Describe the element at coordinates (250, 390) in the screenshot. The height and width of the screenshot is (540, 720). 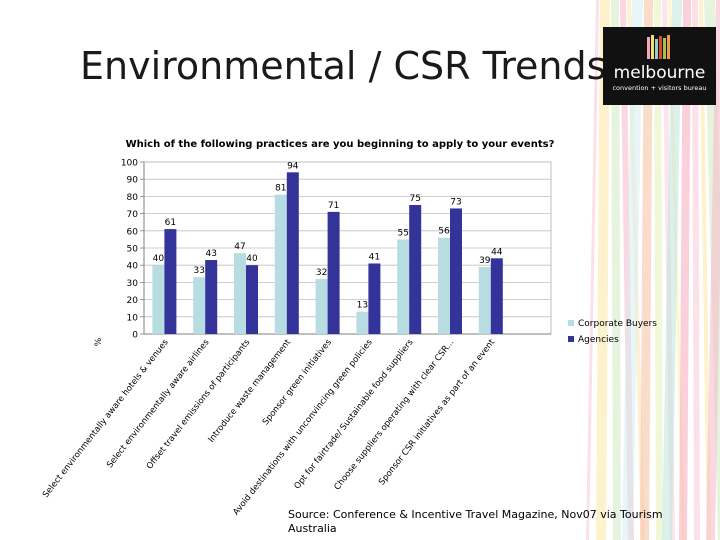
I see `x-tick-label: Introduce waste management` at that location.